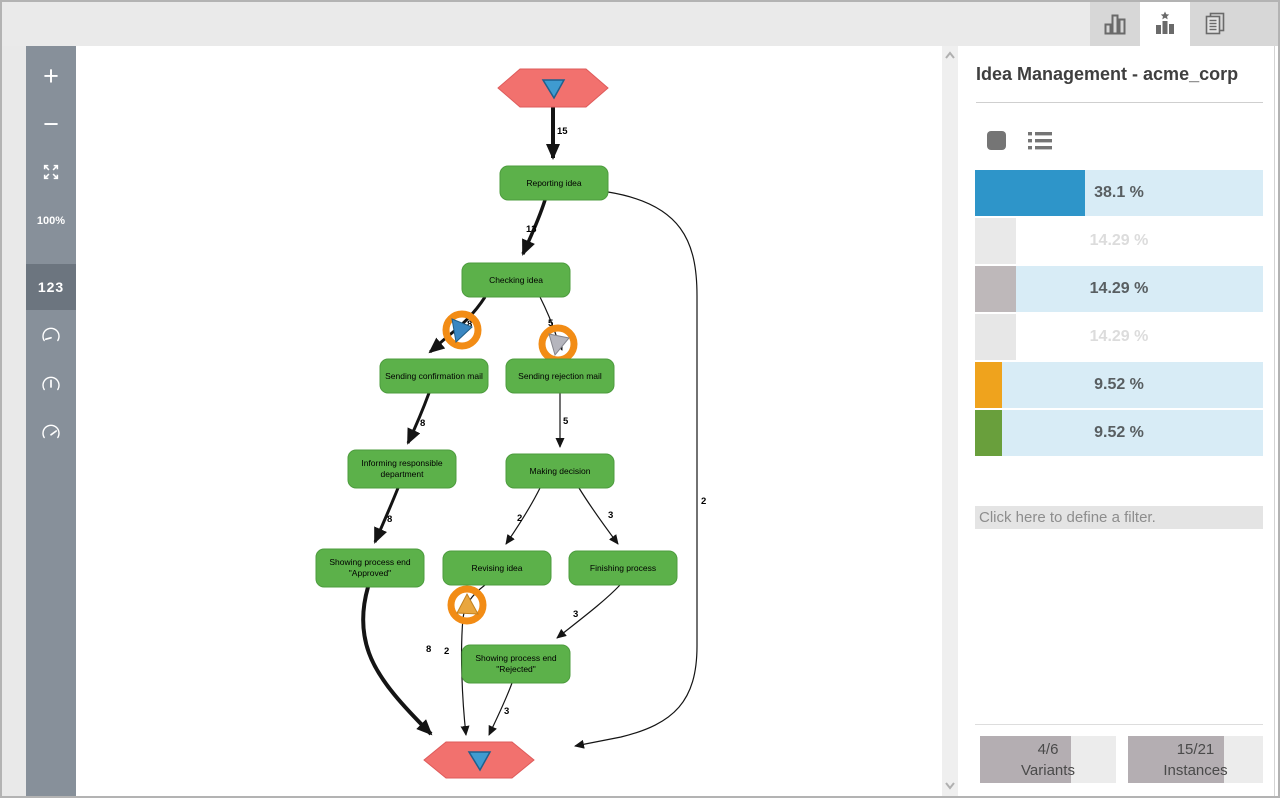  I want to click on zoom-out-button: −, so click(51, 123).